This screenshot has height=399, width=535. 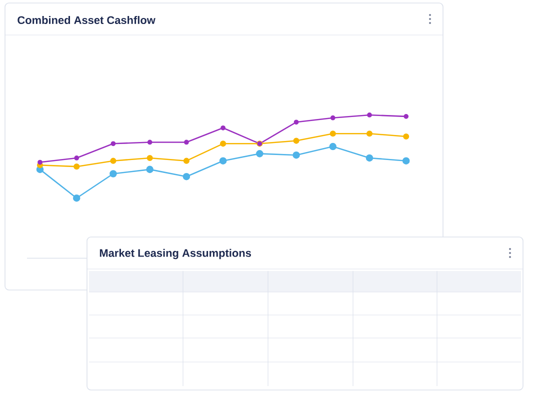 What do you see at coordinates (175, 254) in the screenshot?
I see `text: Market Leasing Assumptions` at bounding box center [175, 254].